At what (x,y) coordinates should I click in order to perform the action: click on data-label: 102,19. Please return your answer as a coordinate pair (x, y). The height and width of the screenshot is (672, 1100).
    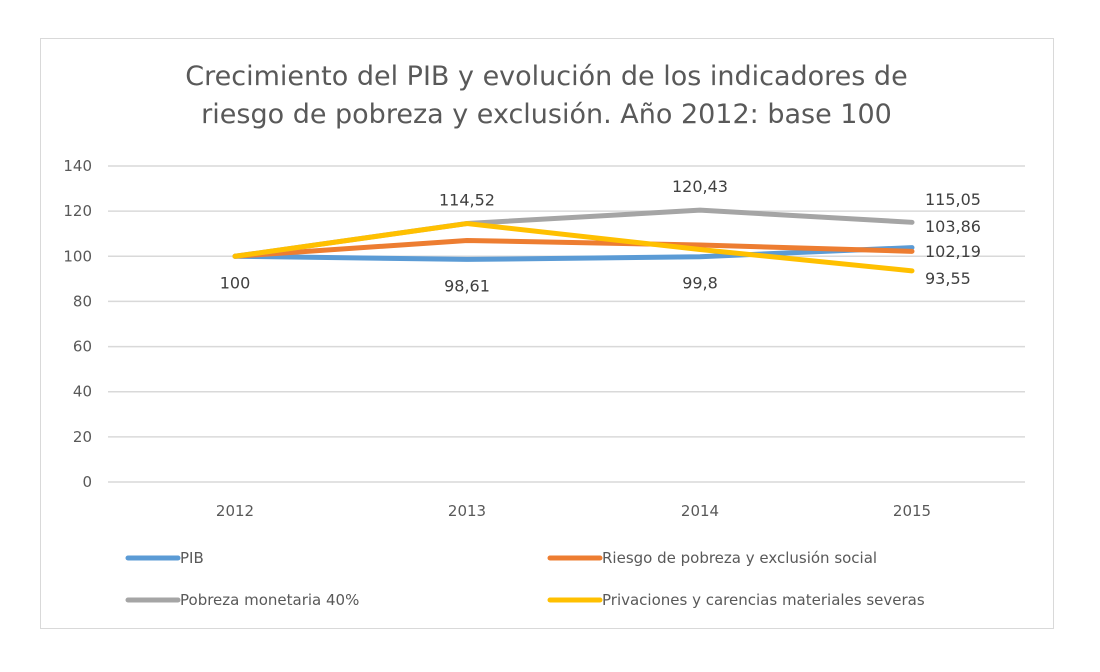
    Looking at the image, I should click on (953, 251).